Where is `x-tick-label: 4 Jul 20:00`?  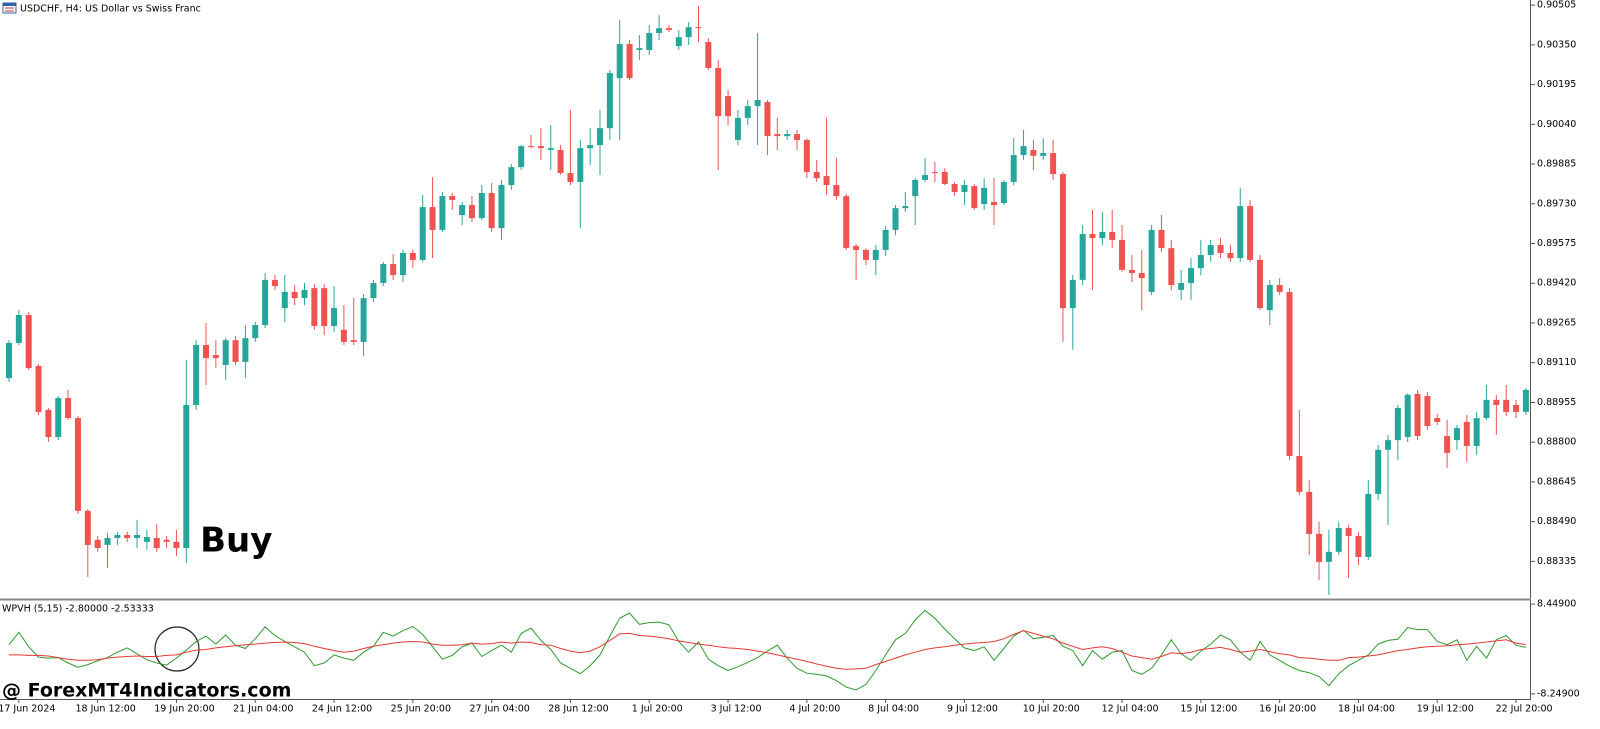
x-tick-label: 4 Jul 20:00 is located at coordinates (814, 709).